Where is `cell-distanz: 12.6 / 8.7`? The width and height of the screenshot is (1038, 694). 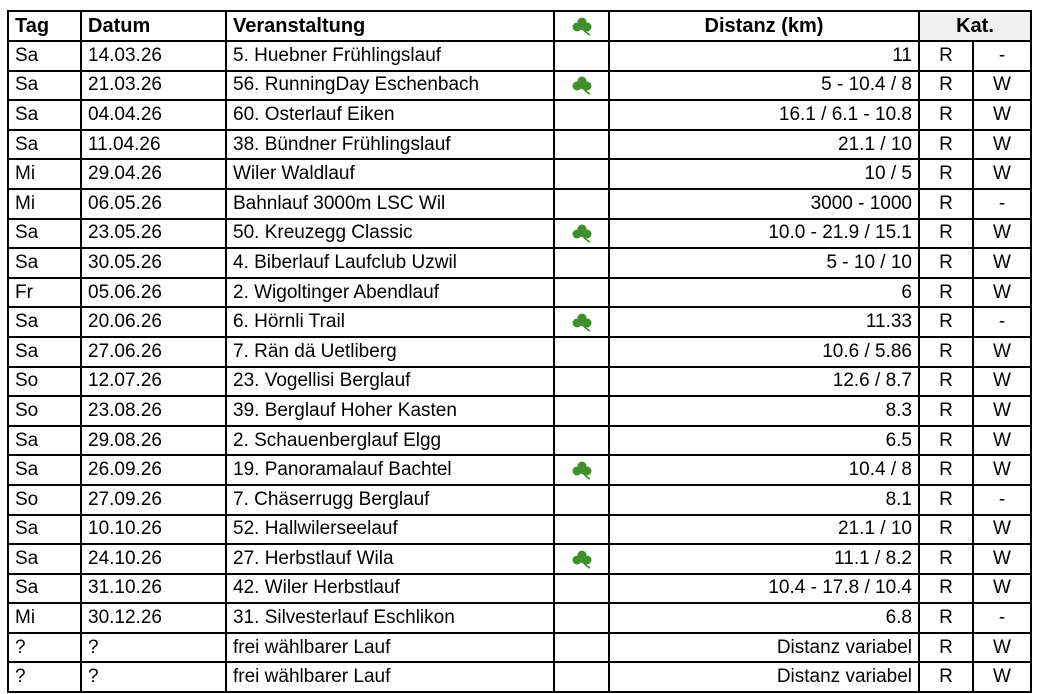 cell-distanz: 12.6 / 8.7 is located at coordinates (764, 381).